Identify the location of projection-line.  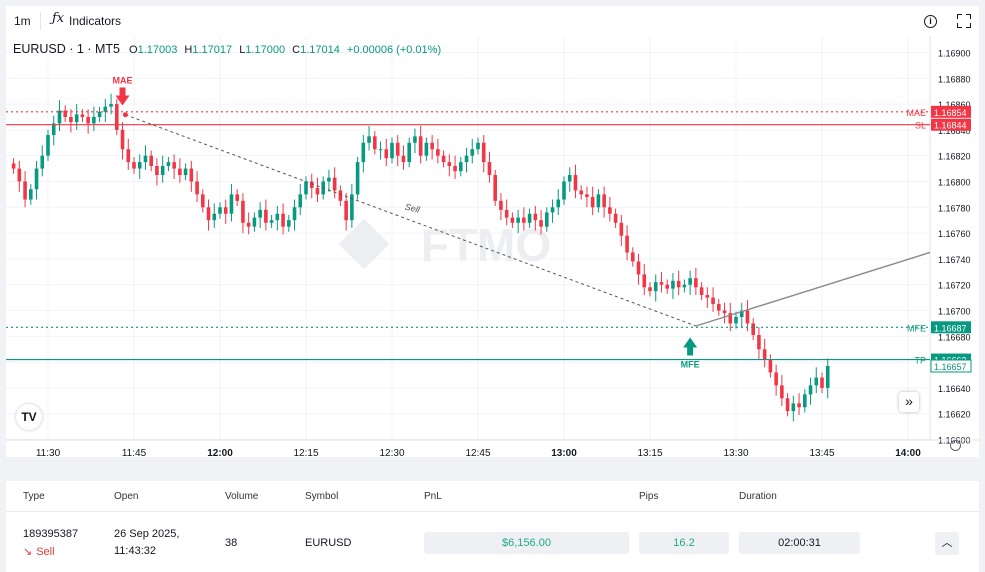
(813, 289).